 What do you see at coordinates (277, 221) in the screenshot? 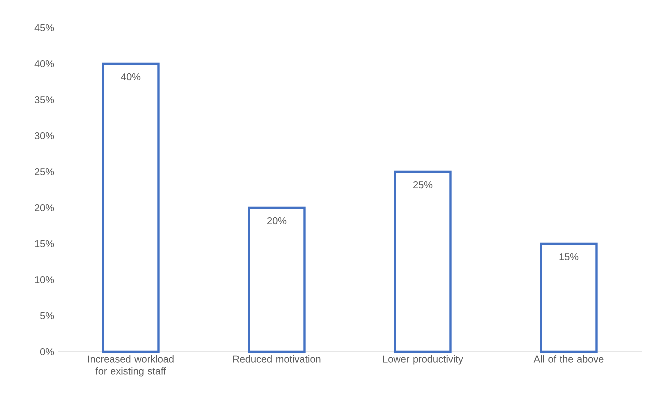
I see `data-label: 20%` at bounding box center [277, 221].